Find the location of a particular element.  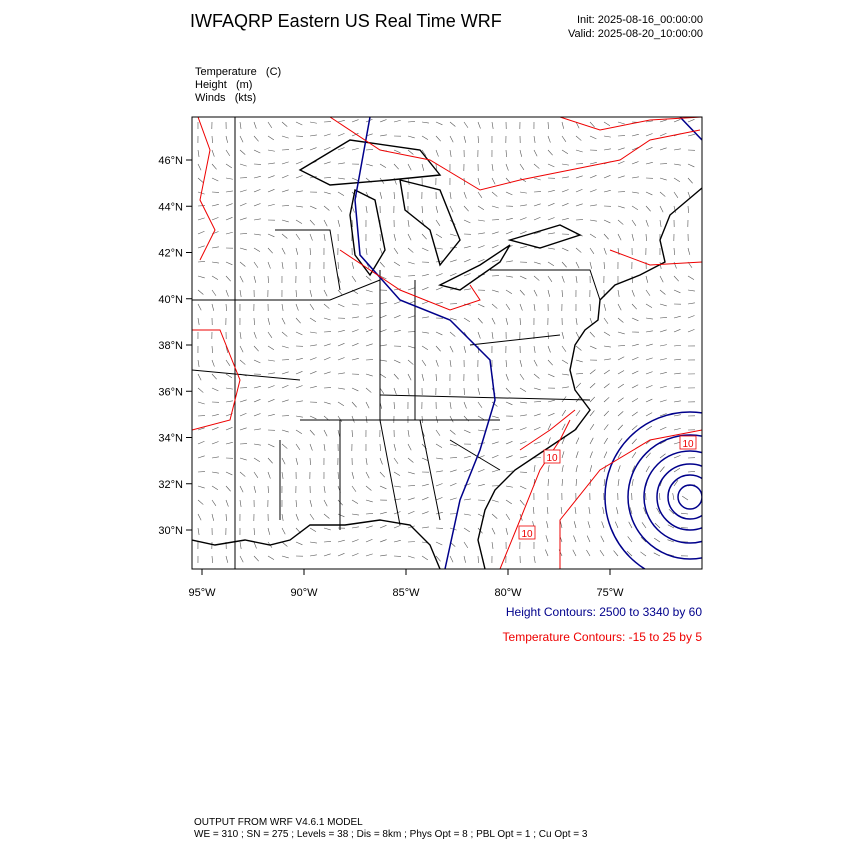

lat-label: 46°N is located at coordinates (170, 161).